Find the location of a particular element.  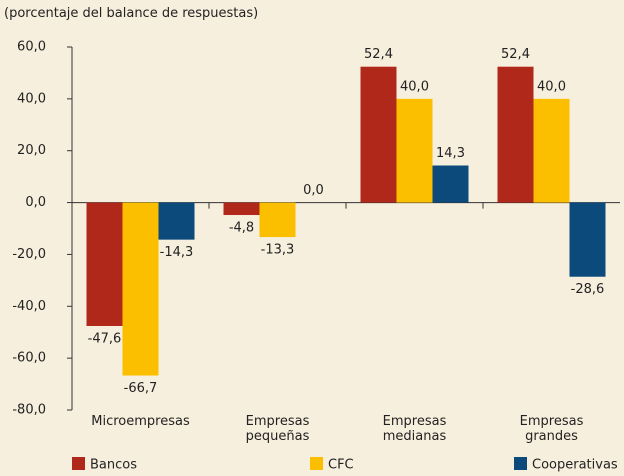

y-tick-label: -80,0 is located at coordinates (29, 410).